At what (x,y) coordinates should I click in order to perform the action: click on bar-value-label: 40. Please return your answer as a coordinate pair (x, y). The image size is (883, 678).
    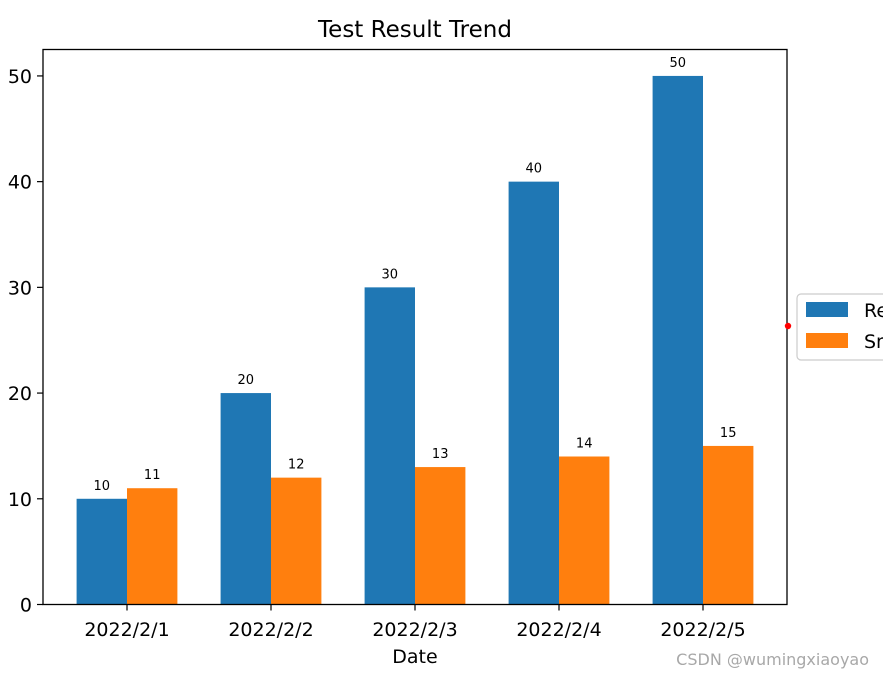
    Looking at the image, I should click on (534, 169).